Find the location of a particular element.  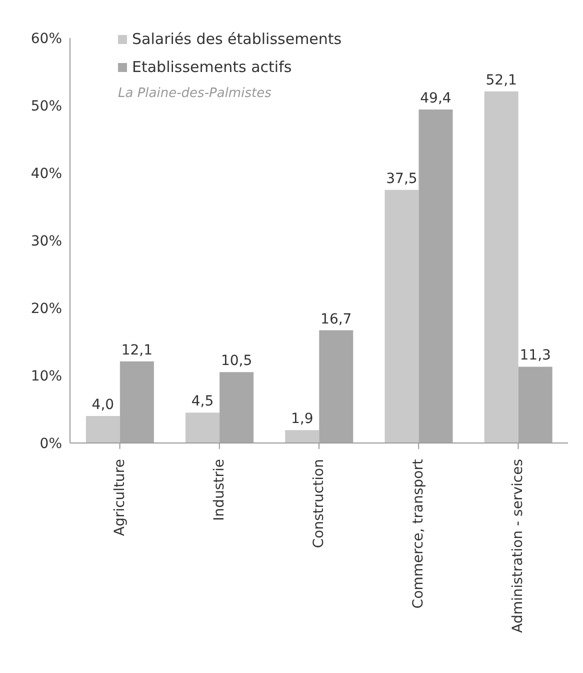

legend-label: Salariés des établissements is located at coordinates (236, 39).